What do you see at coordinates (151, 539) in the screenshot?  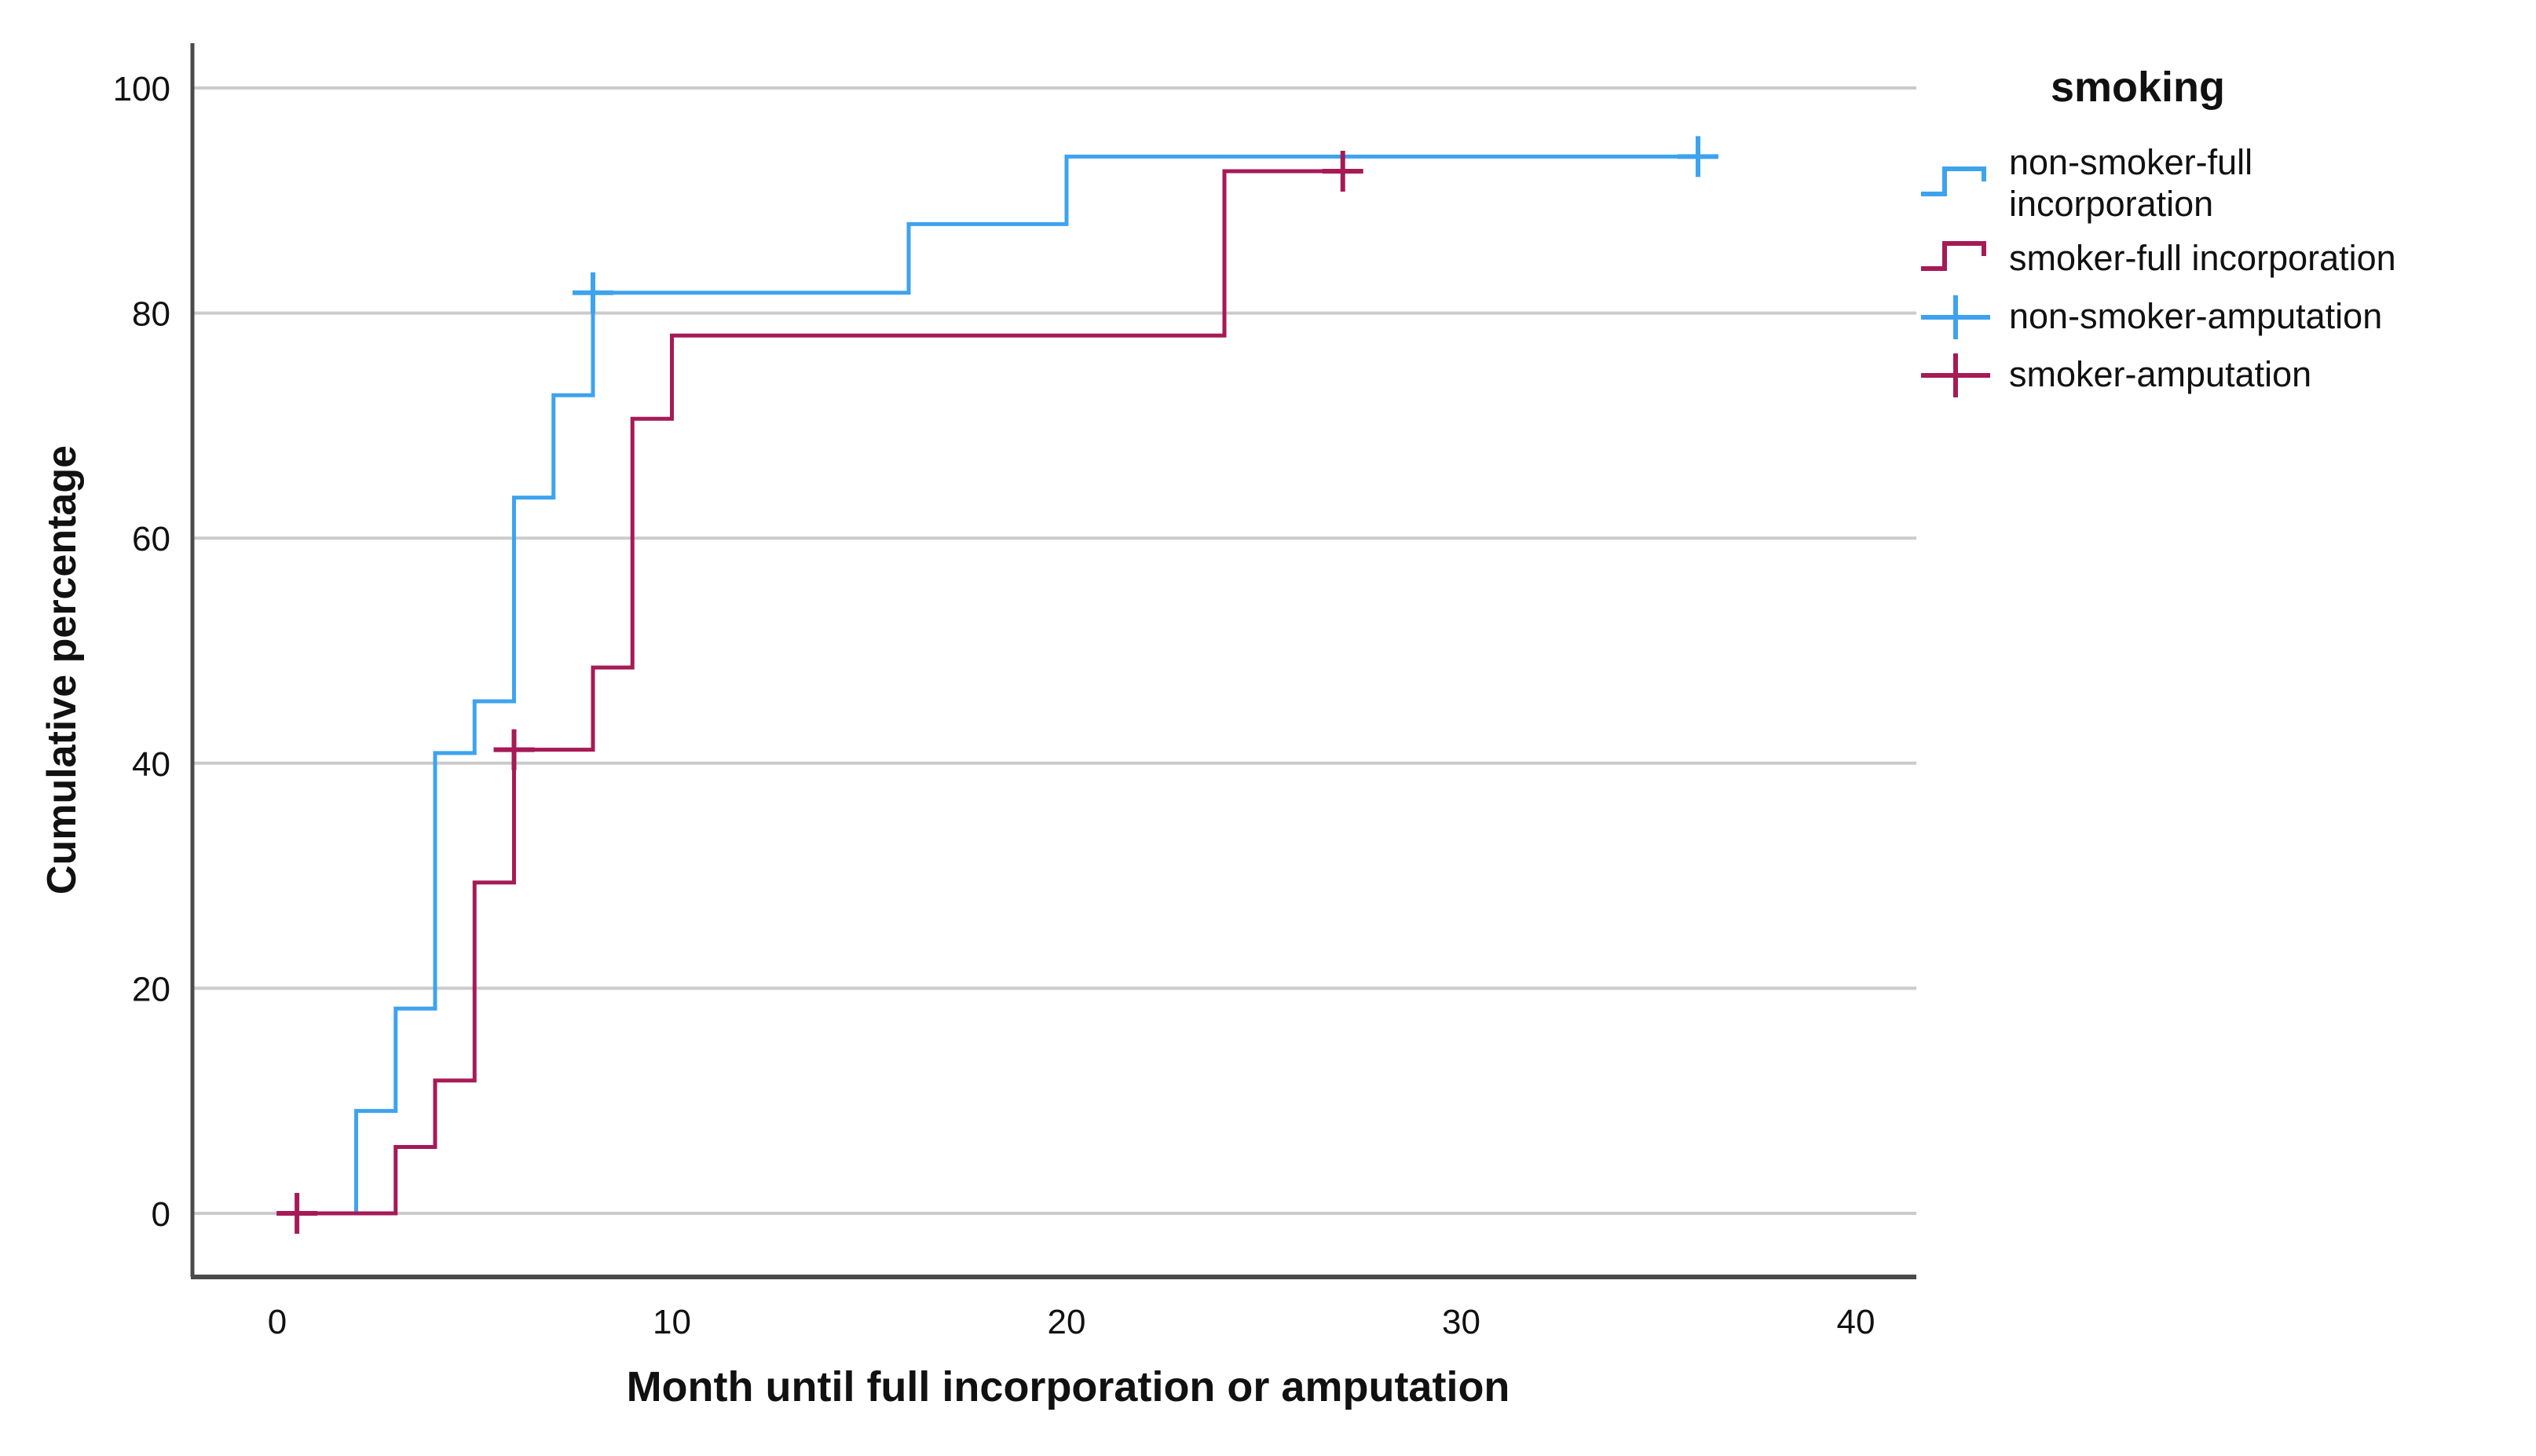 I see `y-tick-label-60: 60` at bounding box center [151, 539].